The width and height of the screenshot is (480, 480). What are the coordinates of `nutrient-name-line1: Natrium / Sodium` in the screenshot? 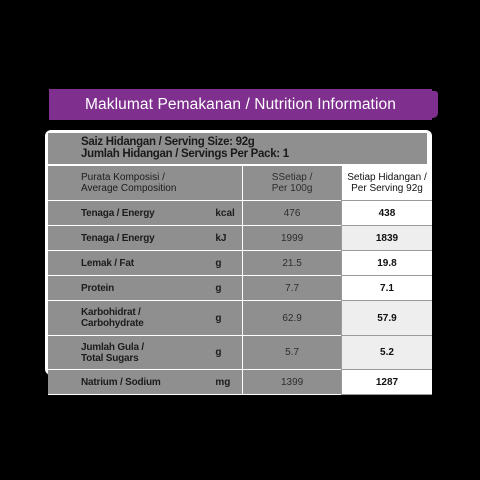 It's located at (121, 382).